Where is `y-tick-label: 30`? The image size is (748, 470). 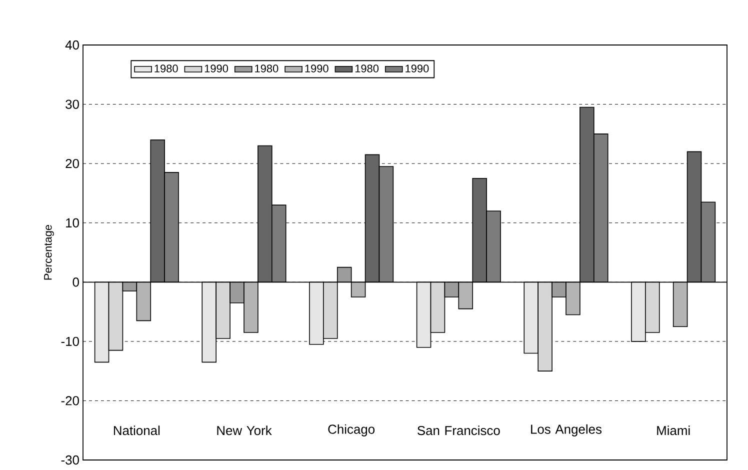 y-tick-label: 30 is located at coordinates (72, 104).